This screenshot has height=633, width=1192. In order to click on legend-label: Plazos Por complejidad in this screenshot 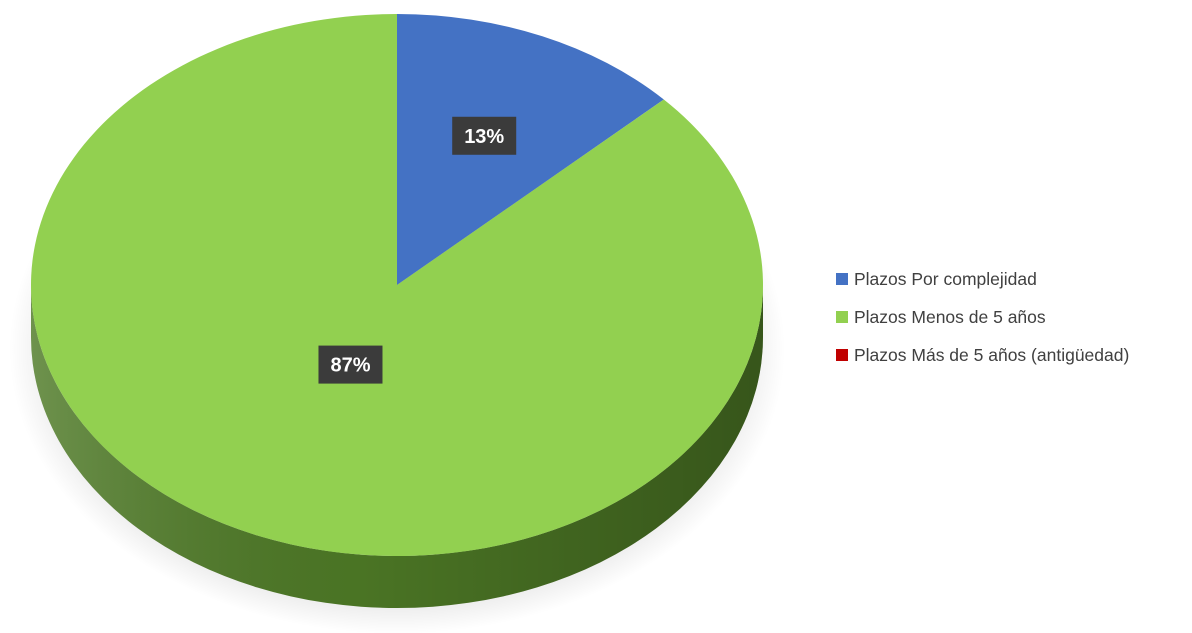, I will do `click(945, 278)`.